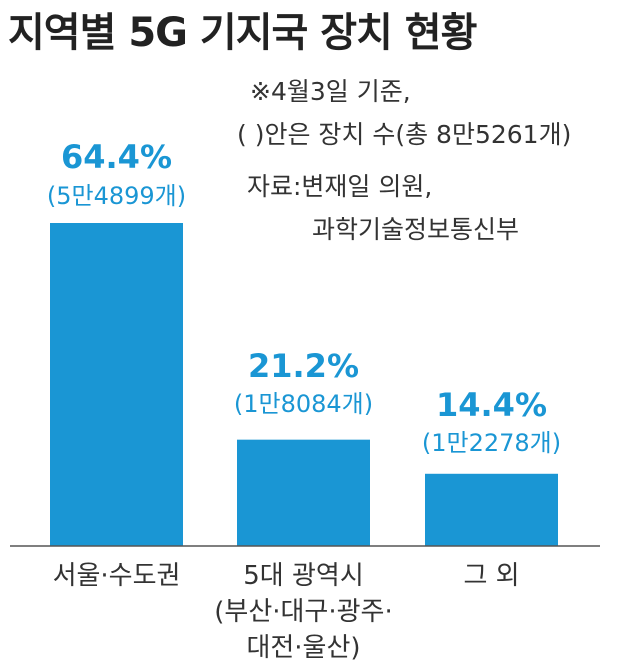  Describe the element at coordinates (303, 404) in the screenshot. I see `count-label-2: (1만8084개)` at that location.